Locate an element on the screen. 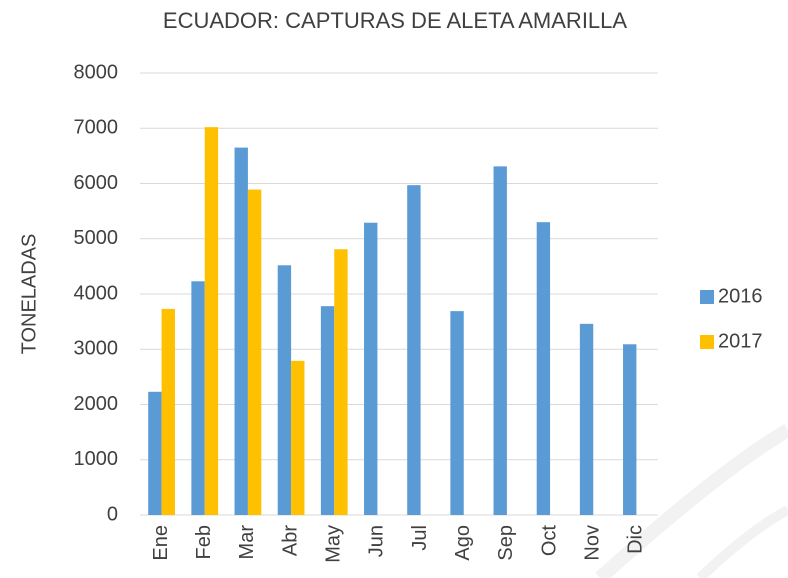 Image resolution: width=788 pixels, height=578 pixels. y-tick-label: 4000 is located at coordinates (96, 293).